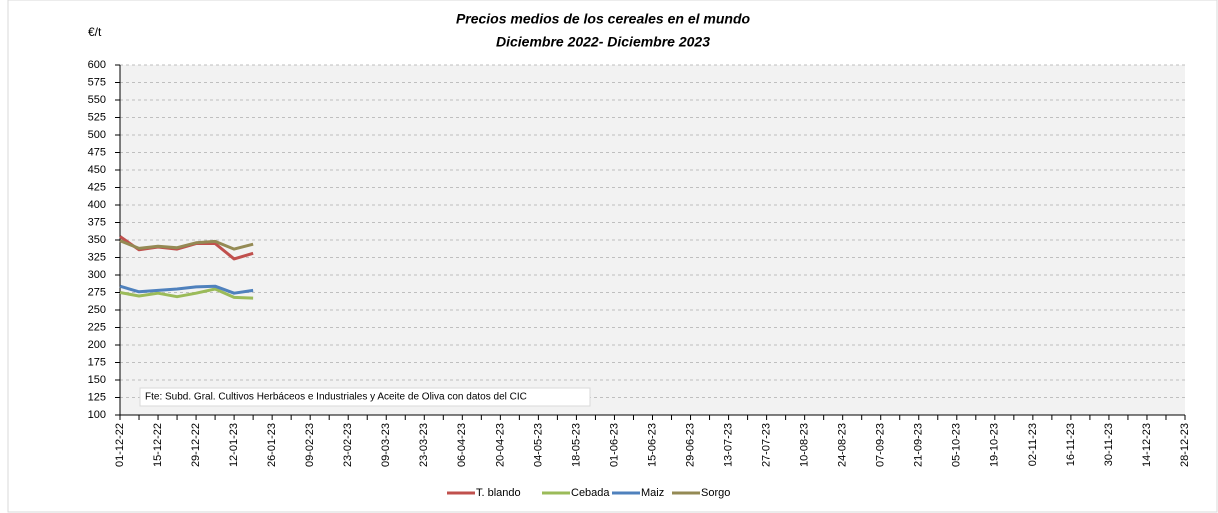 Image resolution: width=1218 pixels, height=513 pixels. I want to click on chart-subtitle: Diciembre 2022- Diciembre 2023, so click(603, 42).